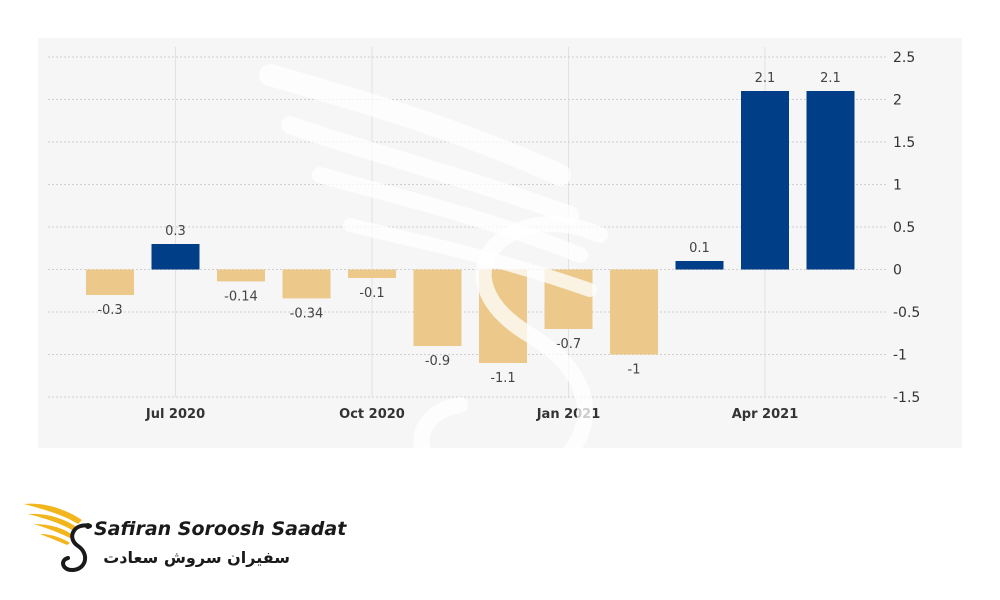 The image size is (1000, 600). I want to click on y-tick-label-7: -1, so click(900, 356).